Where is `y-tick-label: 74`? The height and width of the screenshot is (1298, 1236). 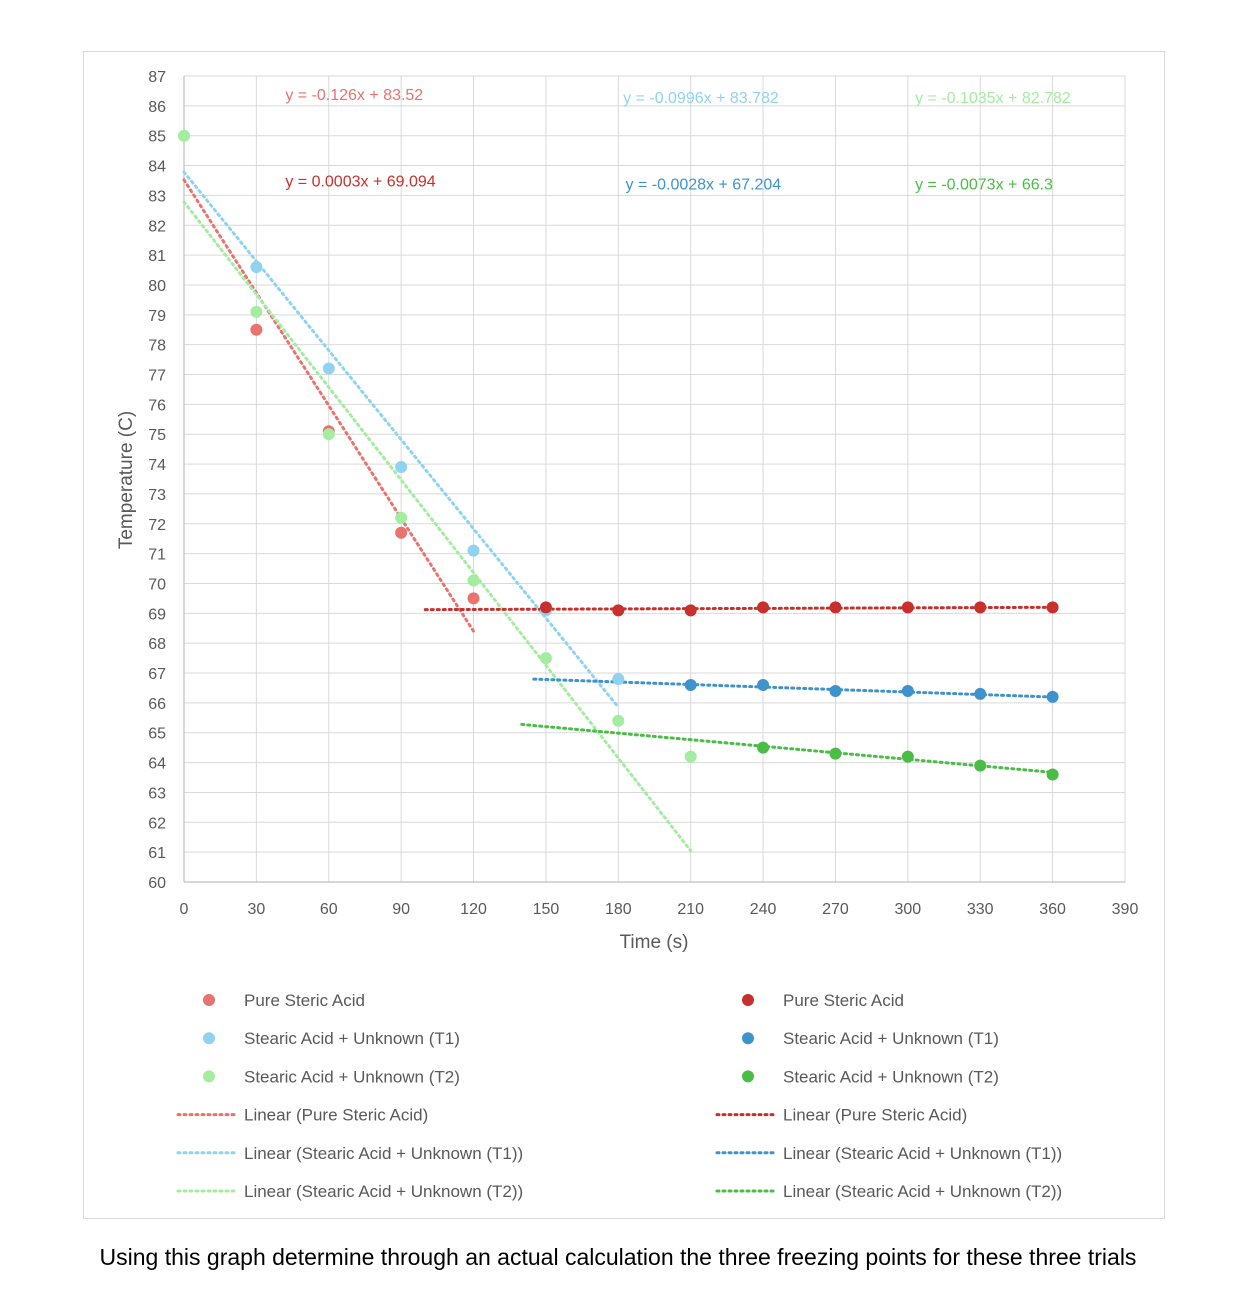 y-tick-label: 74 is located at coordinates (157, 465).